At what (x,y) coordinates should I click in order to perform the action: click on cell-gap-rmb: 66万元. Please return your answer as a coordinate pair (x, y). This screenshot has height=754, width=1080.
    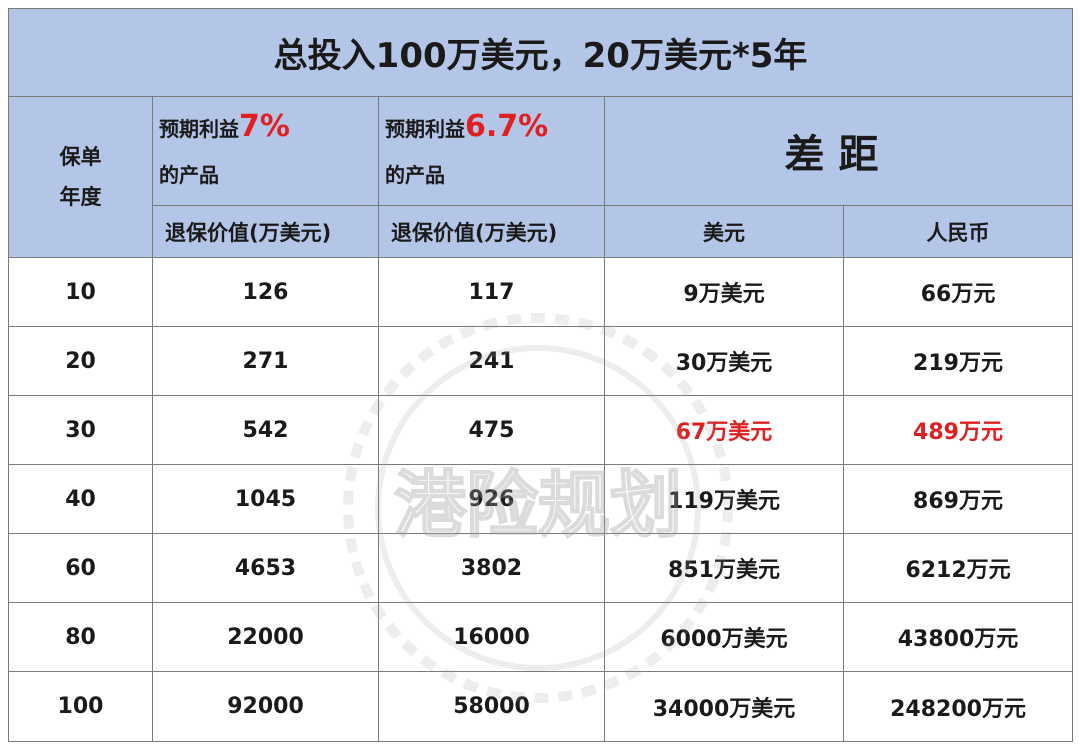
    Looking at the image, I should click on (958, 292).